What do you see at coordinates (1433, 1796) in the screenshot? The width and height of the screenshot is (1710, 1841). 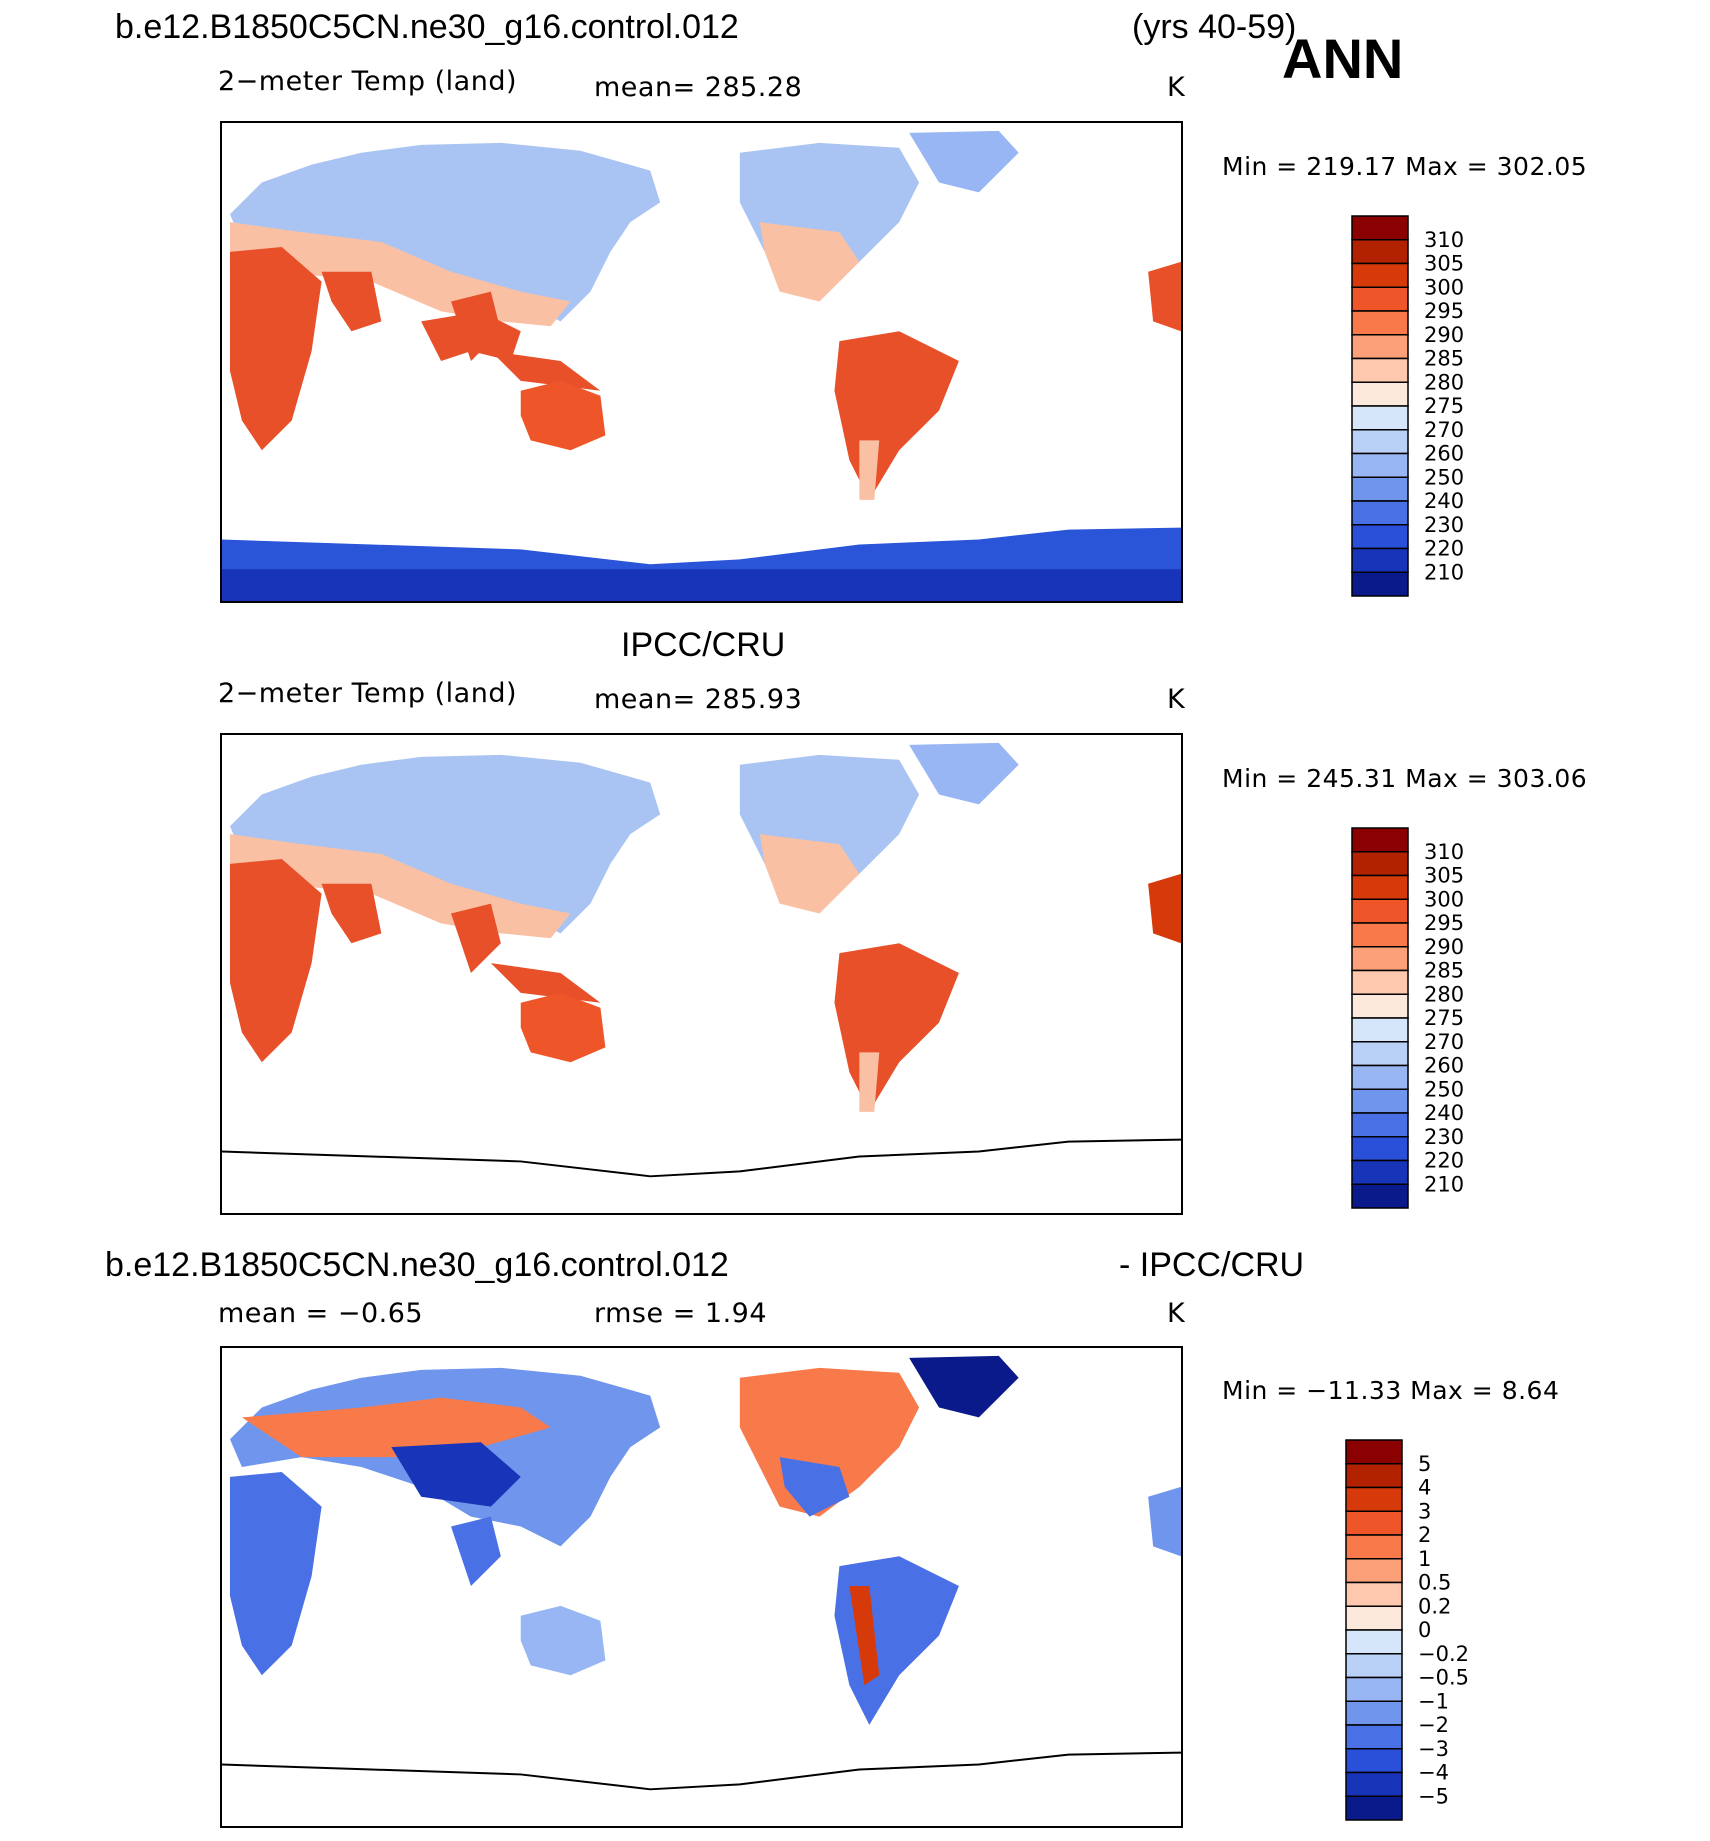 I see `colorbar-tick-label: −5` at bounding box center [1433, 1796].